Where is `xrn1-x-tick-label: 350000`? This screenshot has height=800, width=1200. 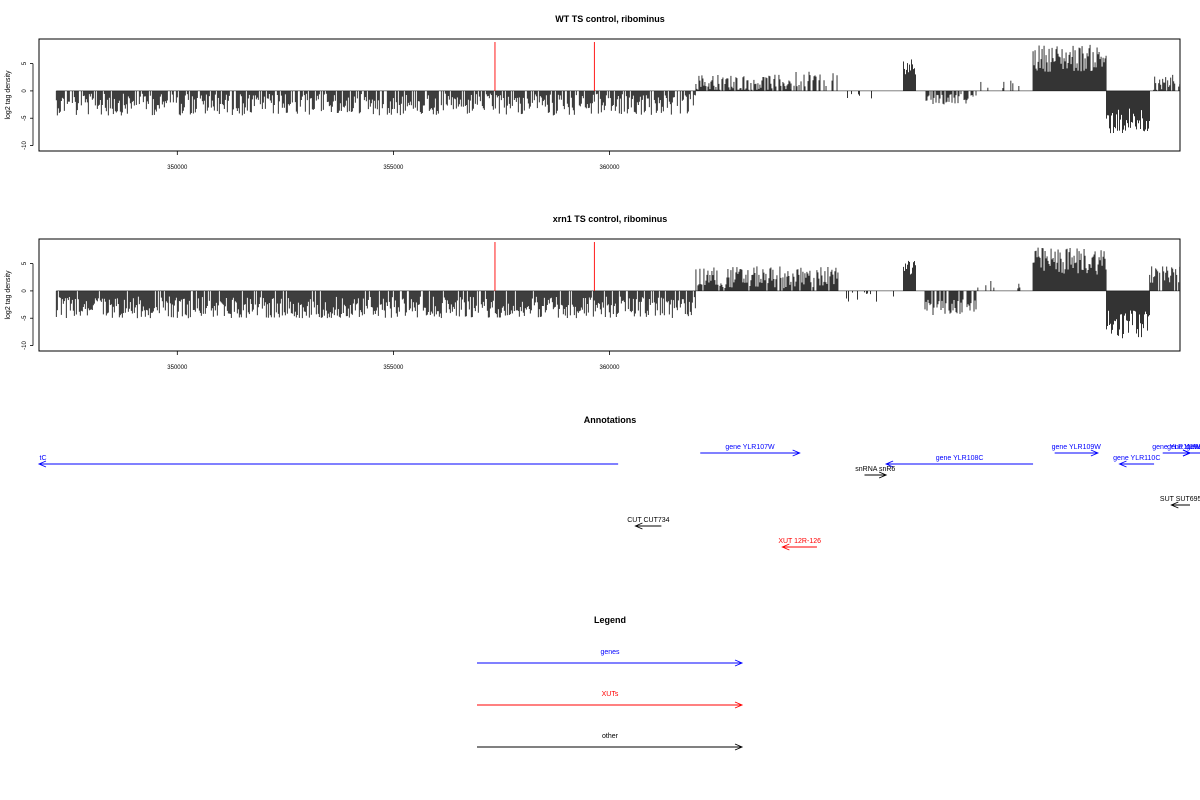 xrn1-x-tick-label: 350000 is located at coordinates (177, 368).